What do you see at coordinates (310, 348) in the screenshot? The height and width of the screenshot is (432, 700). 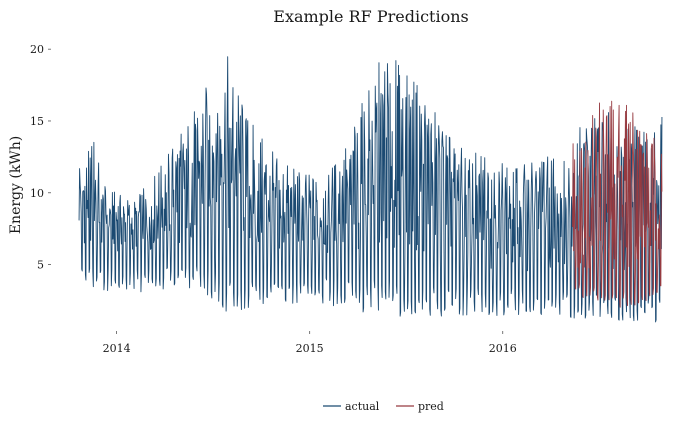 I see `x-tick-label: 2015` at bounding box center [310, 348].